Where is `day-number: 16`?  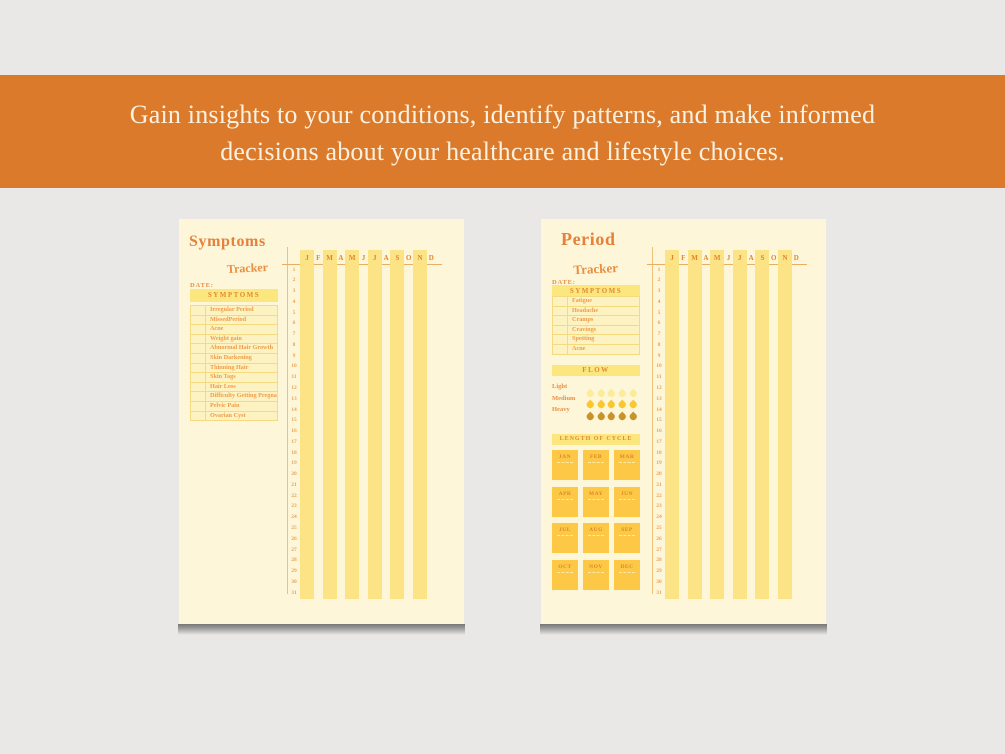
day-number: 16 is located at coordinates (659, 431).